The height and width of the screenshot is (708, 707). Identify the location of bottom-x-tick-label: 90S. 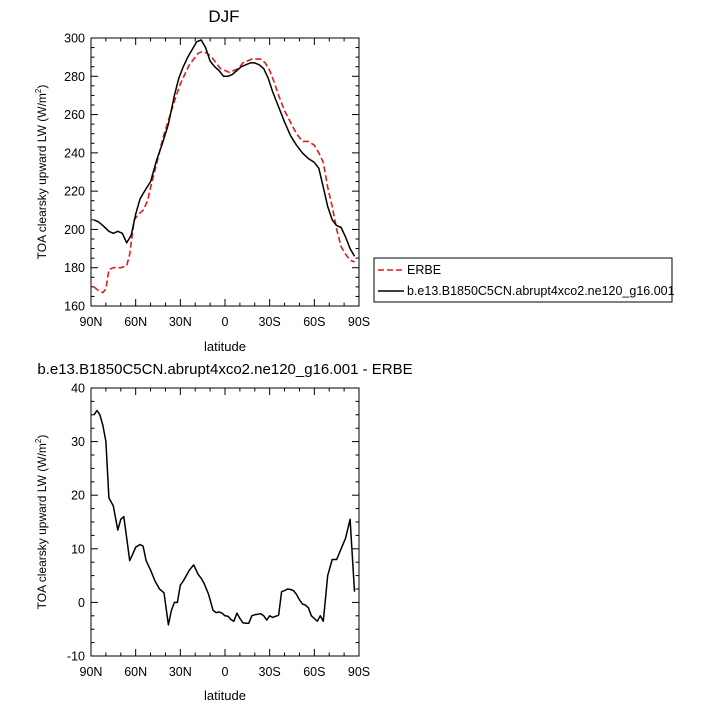
(359, 672).